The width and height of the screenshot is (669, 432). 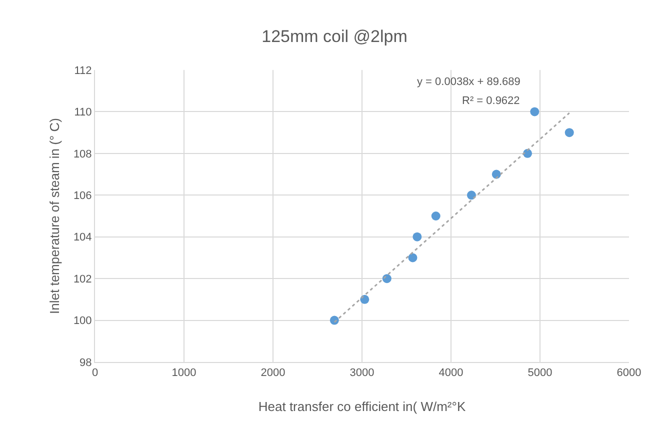 I want to click on y-tick-label: 100, so click(x=82, y=321).